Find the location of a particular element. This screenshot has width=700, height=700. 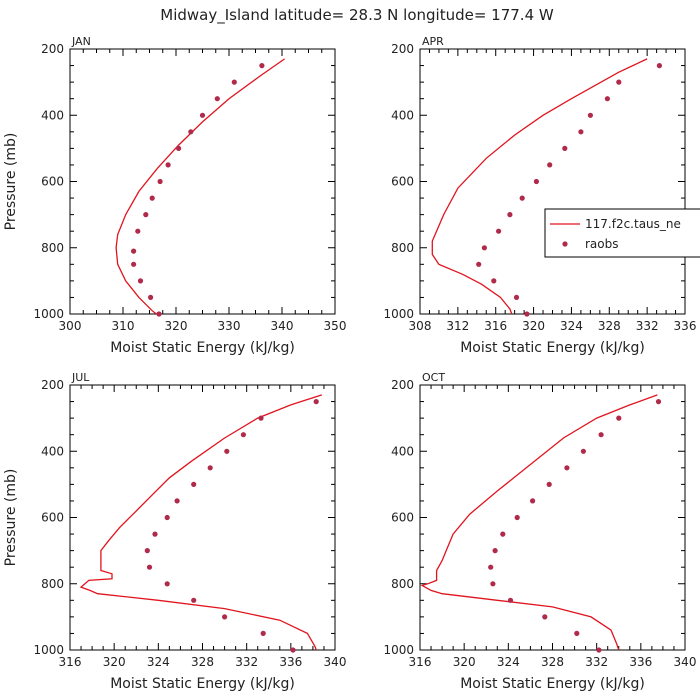

x-tick-label: 324 is located at coordinates (508, 662).